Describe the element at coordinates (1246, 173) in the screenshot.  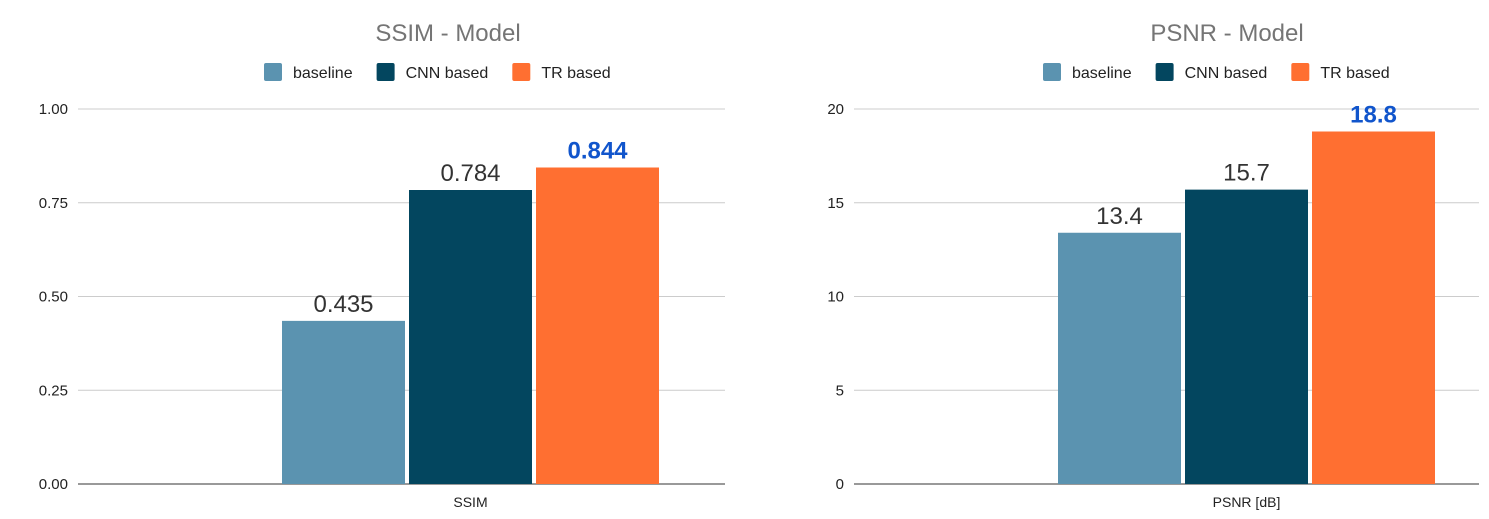
I see `data-label: 15.7` at that location.